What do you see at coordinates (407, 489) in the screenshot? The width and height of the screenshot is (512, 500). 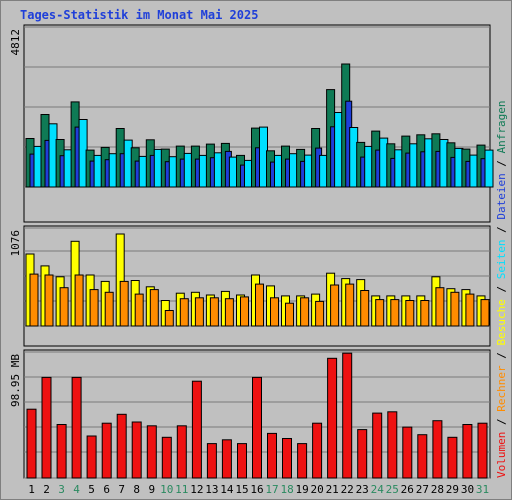 I see `x-tick-label: 26` at bounding box center [407, 489].